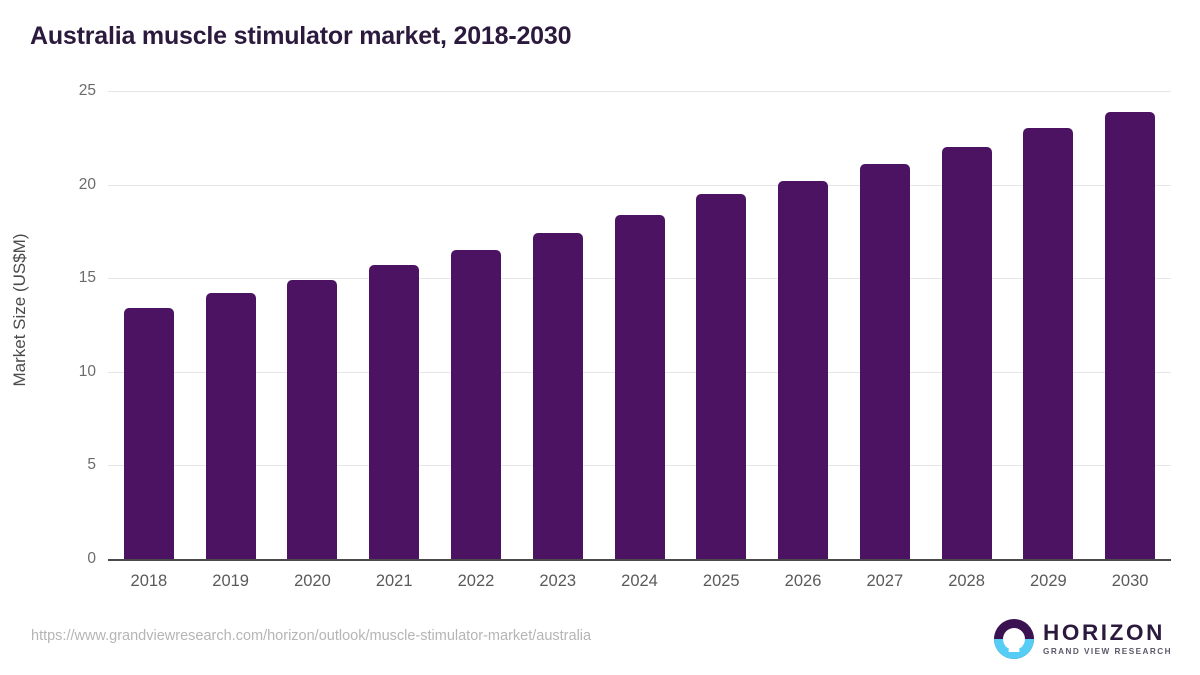 This screenshot has width=1200, height=675. I want to click on y-axis-tick-label: 20, so click(87, 184).